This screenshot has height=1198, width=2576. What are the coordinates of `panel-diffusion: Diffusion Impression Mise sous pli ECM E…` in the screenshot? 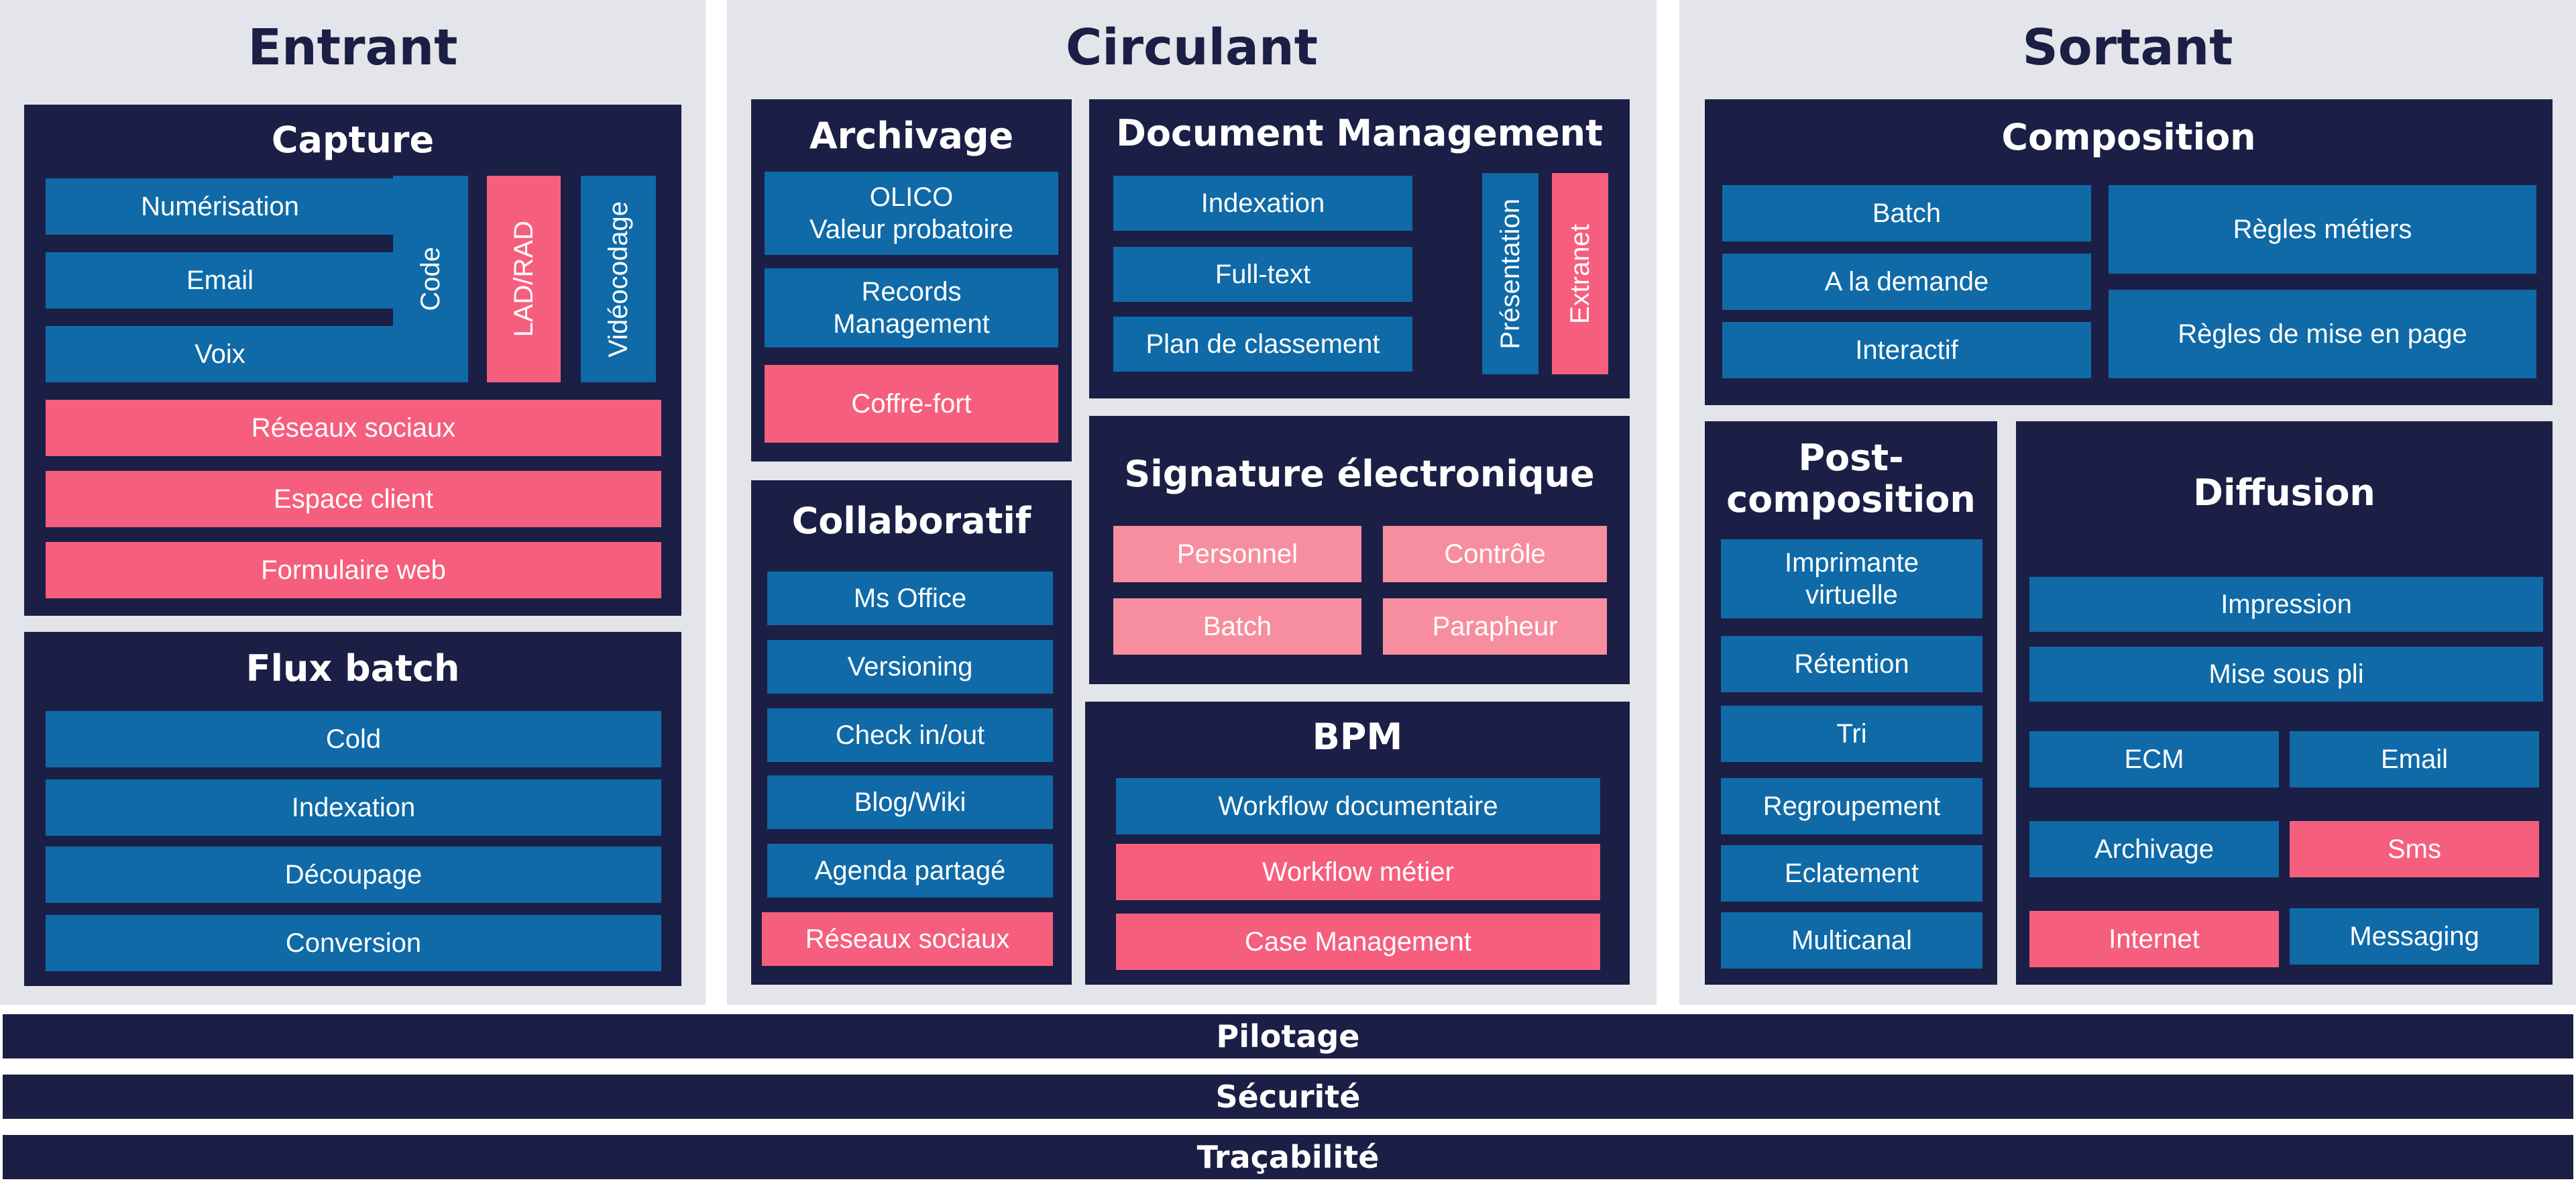 It's located at (2284, 703).